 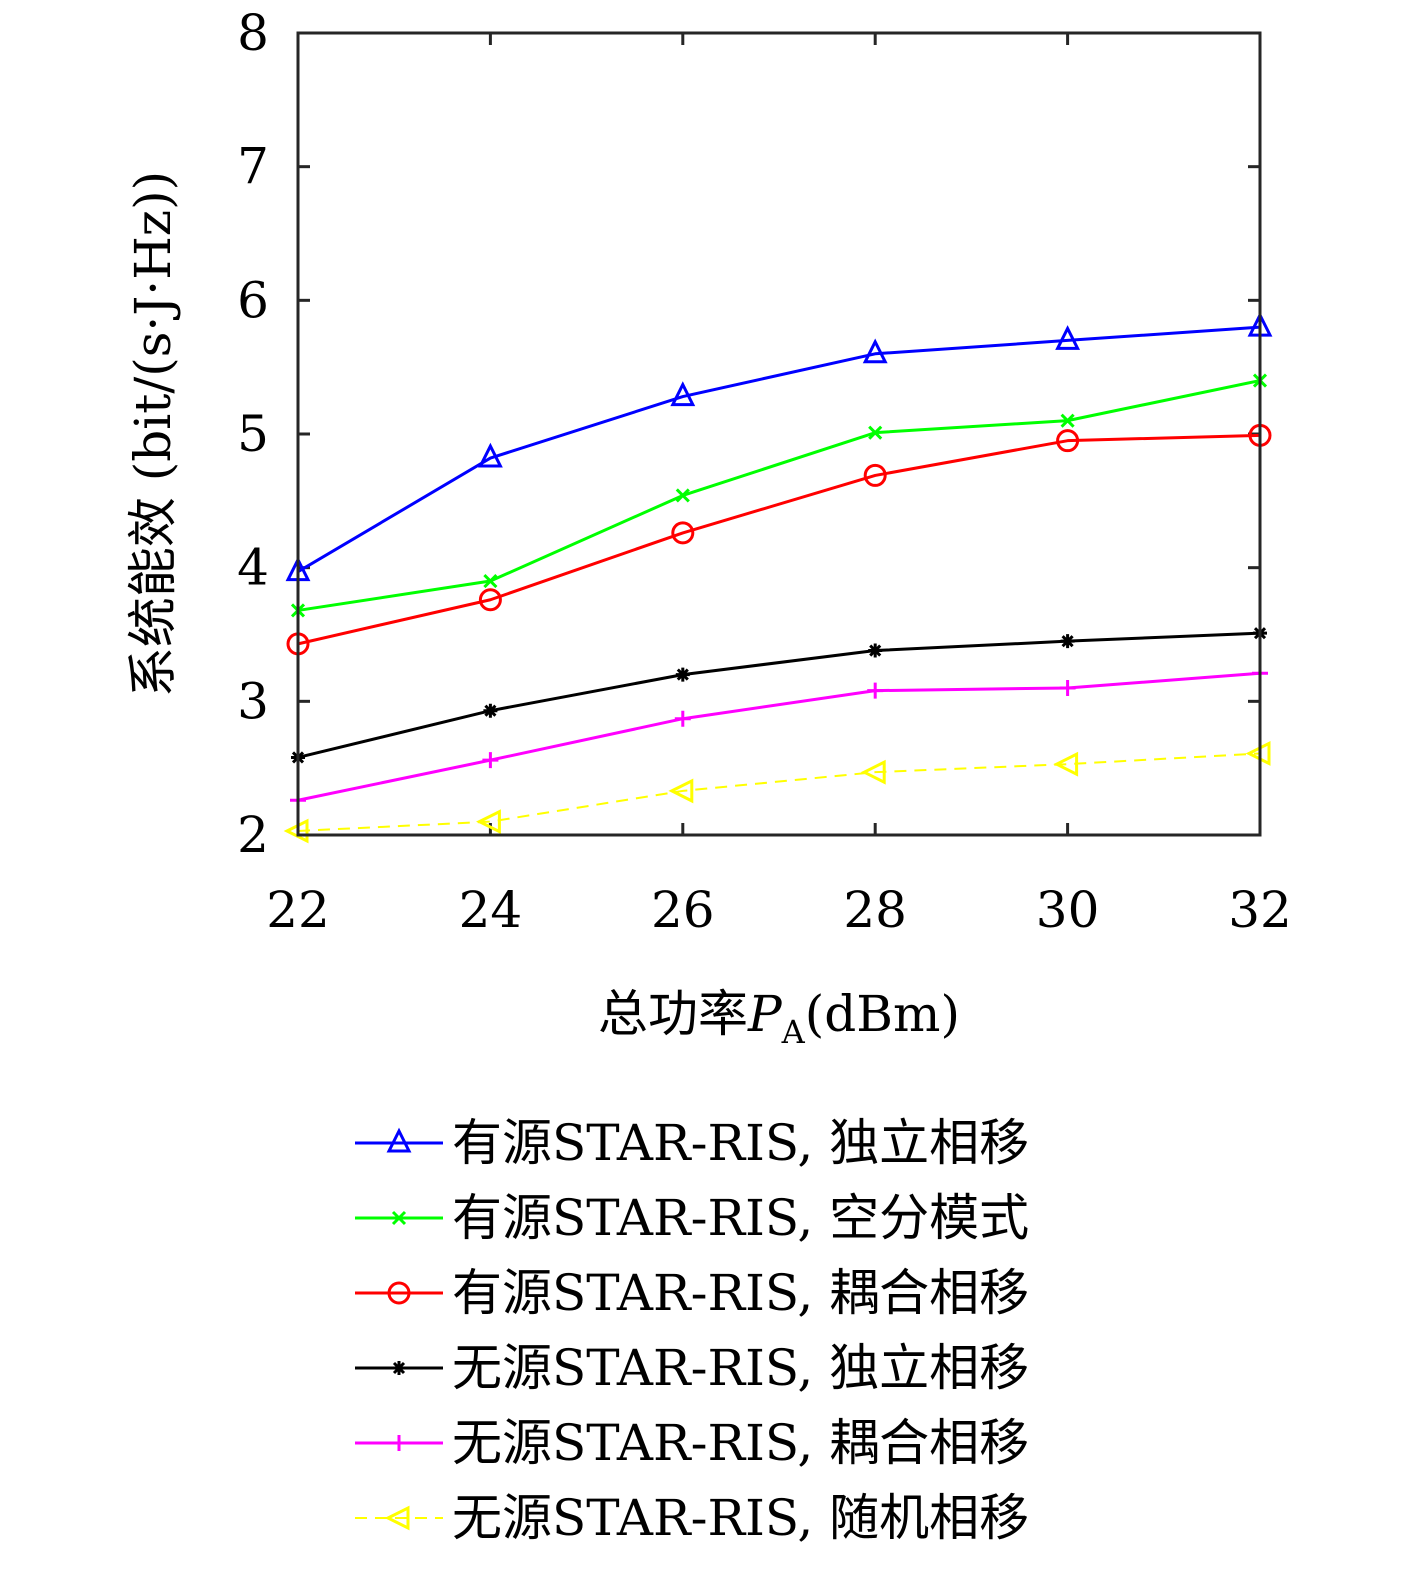 What do you see at coordinates (253, 701) in the screenshot?
I see `y-tick-label: 3` at bounding box center [253, 701].